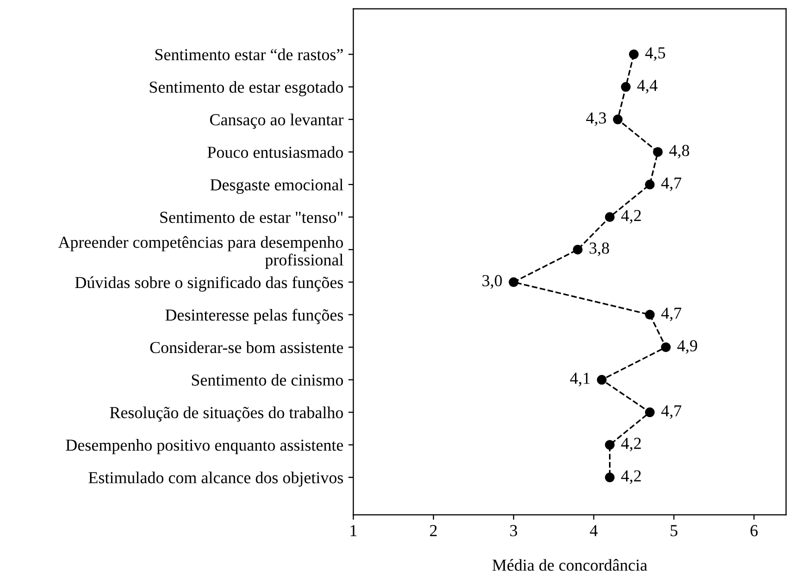 Image resolution: width=794 pixels, height=585 pixels. I want to click on x-tick-label: 2, so click(433, 530).